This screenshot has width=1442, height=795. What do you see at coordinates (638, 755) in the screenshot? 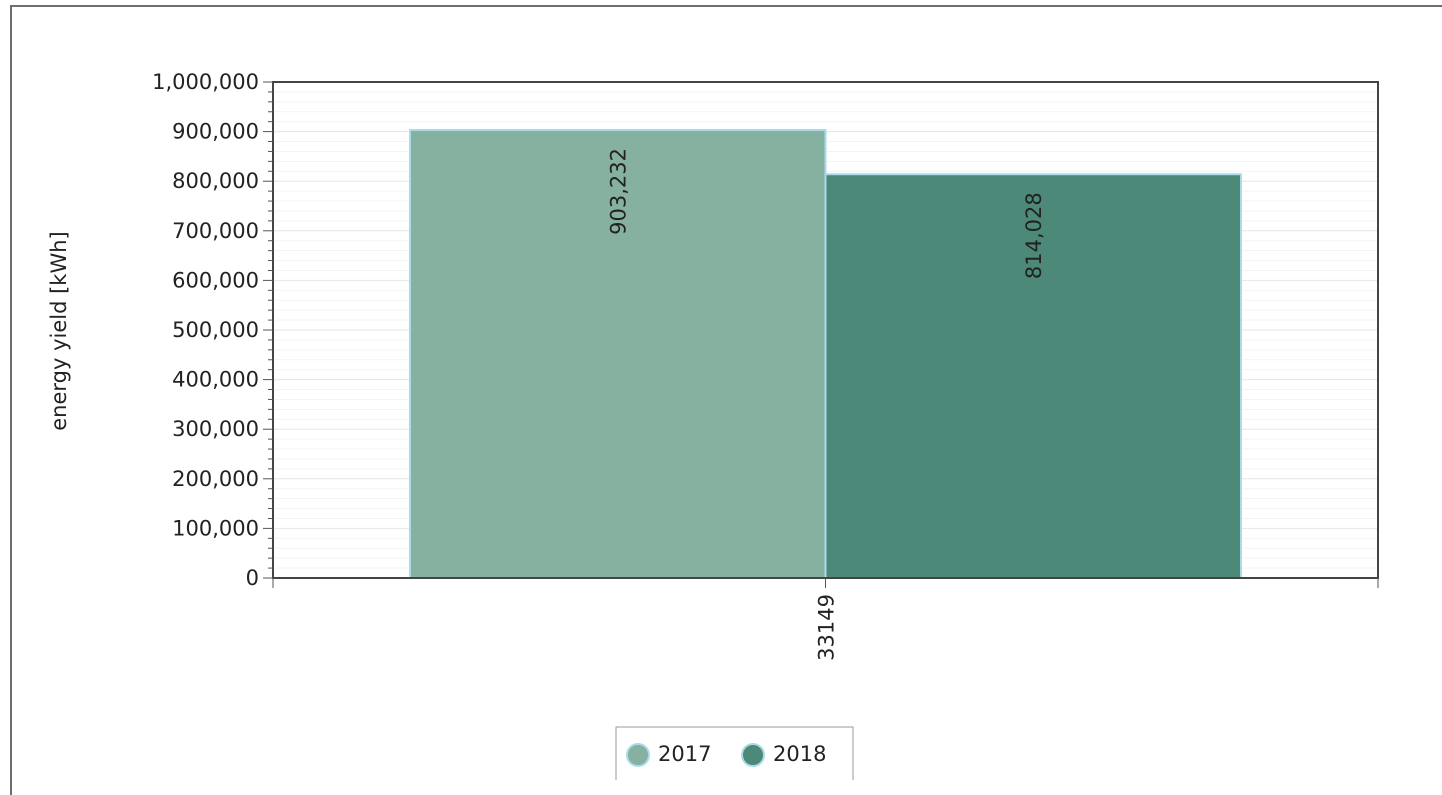
I see `legend-marker-2017` at bounding box center [638, 755].